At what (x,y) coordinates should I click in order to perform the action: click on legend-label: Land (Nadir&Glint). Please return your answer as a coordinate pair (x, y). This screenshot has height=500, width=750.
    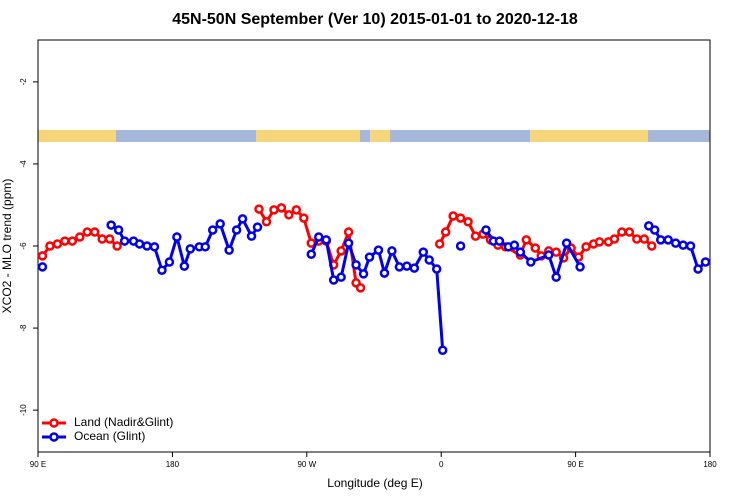
    Looking at the image, I should click on (123, 422).